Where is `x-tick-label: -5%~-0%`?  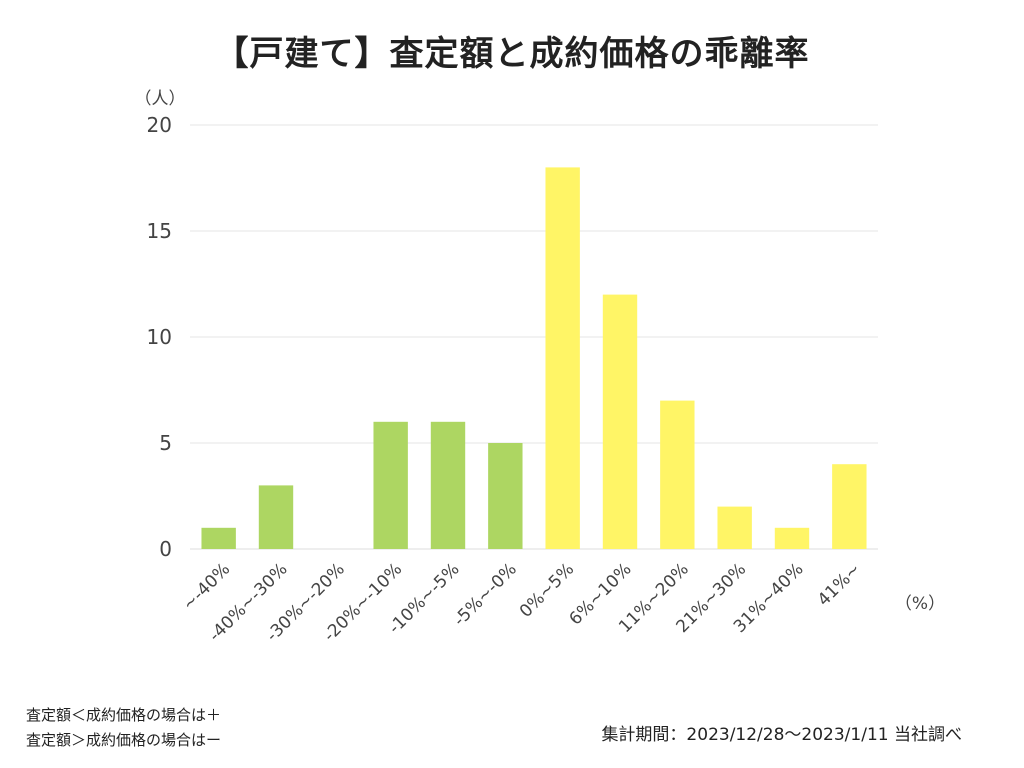 x-tick-label: -5%~-0% is located at coordinates (485, 594).